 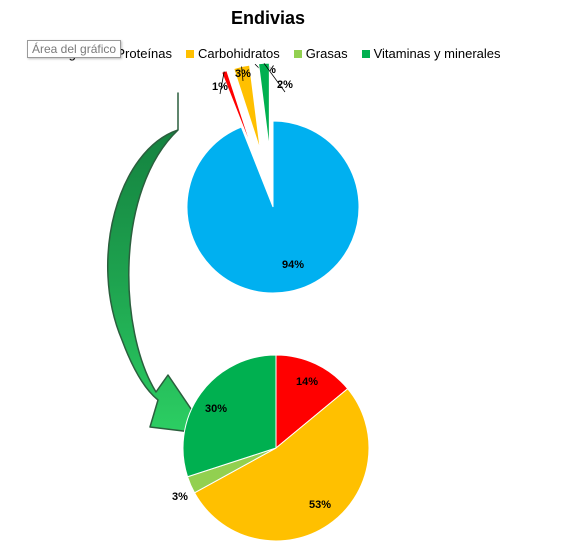 I want to click on legend-swatch-vitaminas, so click(x=365, y=53).